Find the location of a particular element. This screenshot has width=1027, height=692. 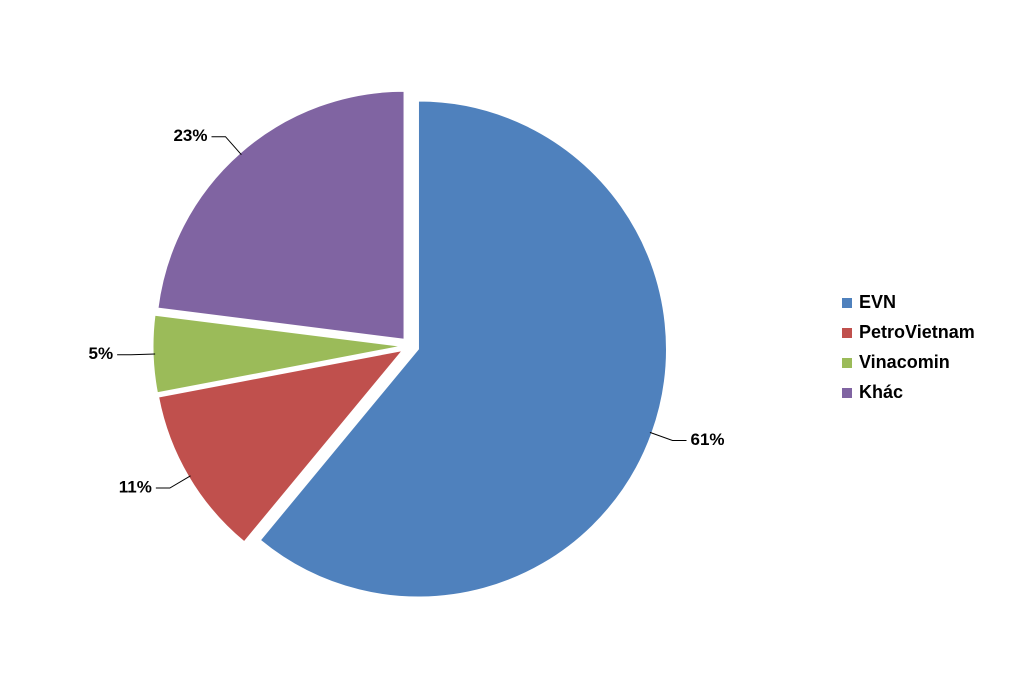

legend-label: Vinacomin is located at coordinates (904, 362).